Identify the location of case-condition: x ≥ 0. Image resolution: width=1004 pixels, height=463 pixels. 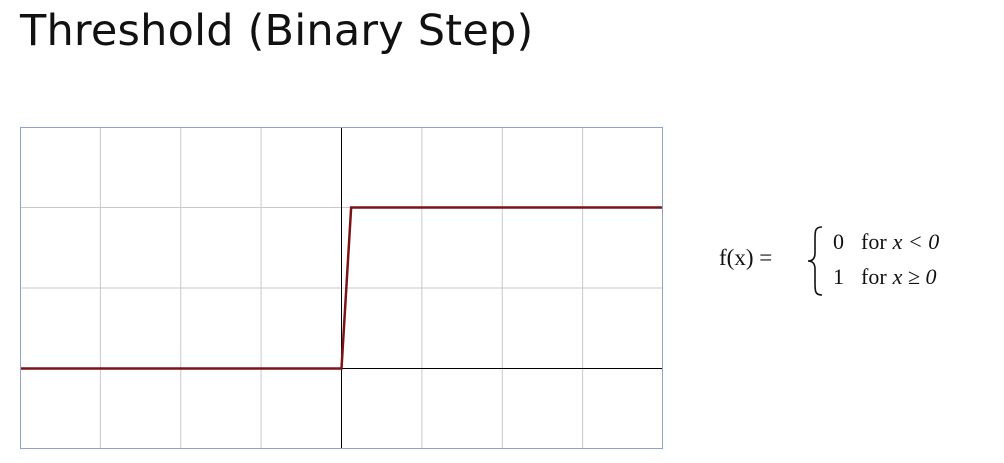
(914, 276).